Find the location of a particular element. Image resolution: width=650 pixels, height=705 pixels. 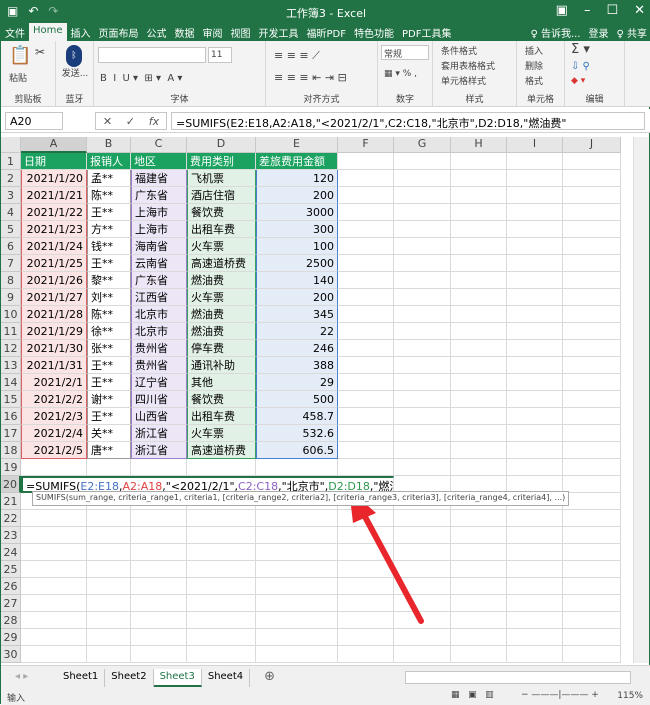

cell: 贵州省 is located at coordinates (159, 348).